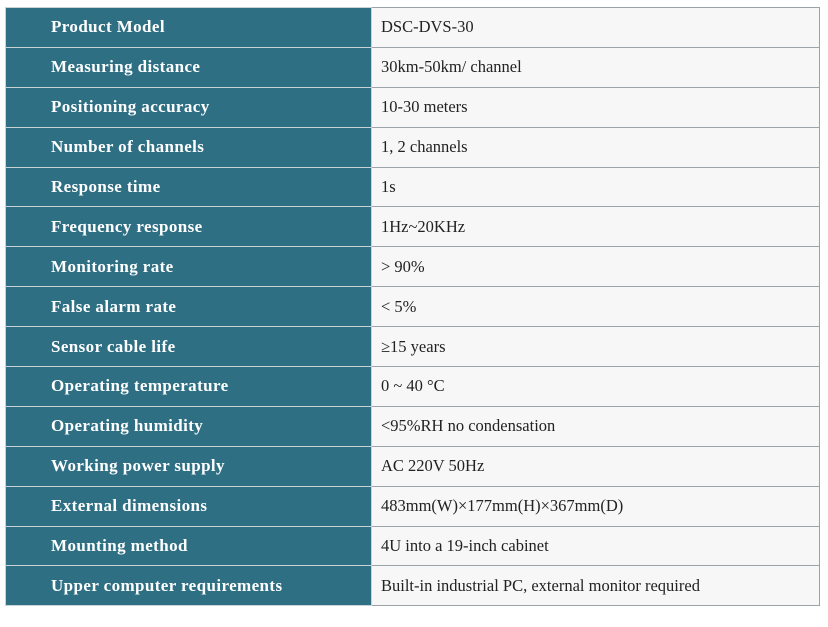  What do you see at coordinates (188, 466) in the screenshot?
I see `spec-label: Working power supply` at bounding box center [188, 466].